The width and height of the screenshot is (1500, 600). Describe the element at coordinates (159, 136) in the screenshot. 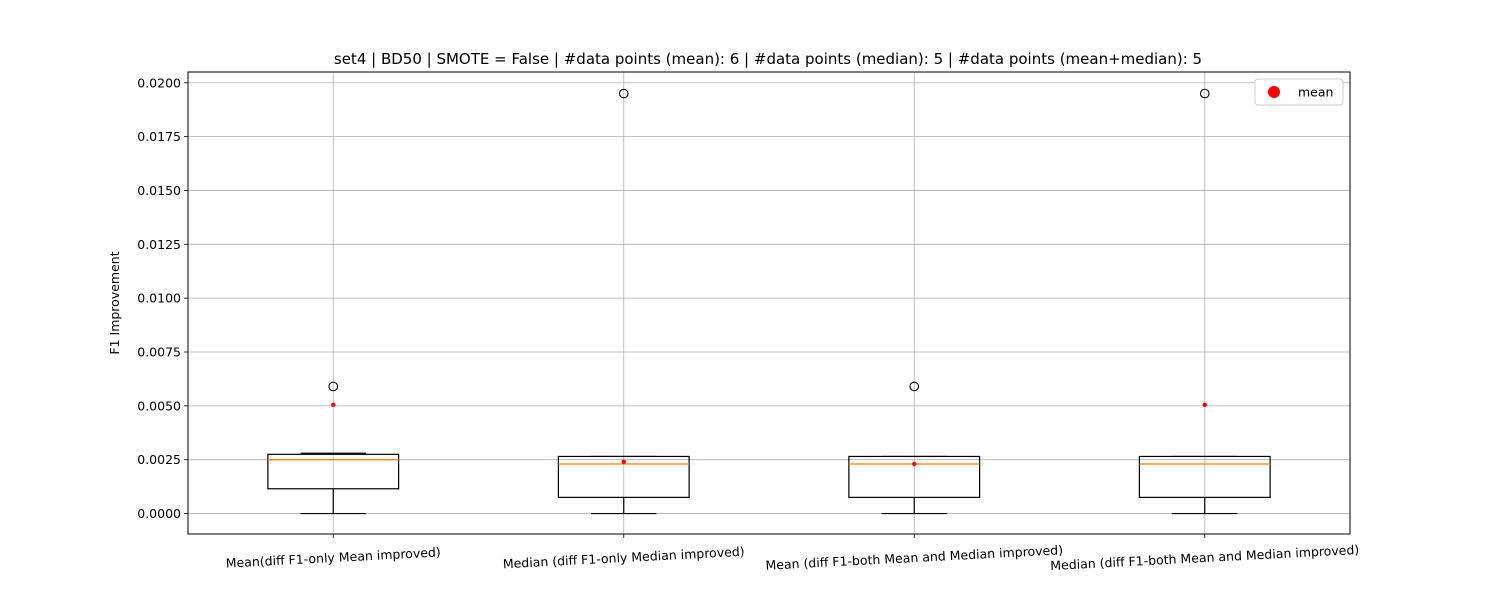

I see `y-tick-label: 0.0175` at that location.